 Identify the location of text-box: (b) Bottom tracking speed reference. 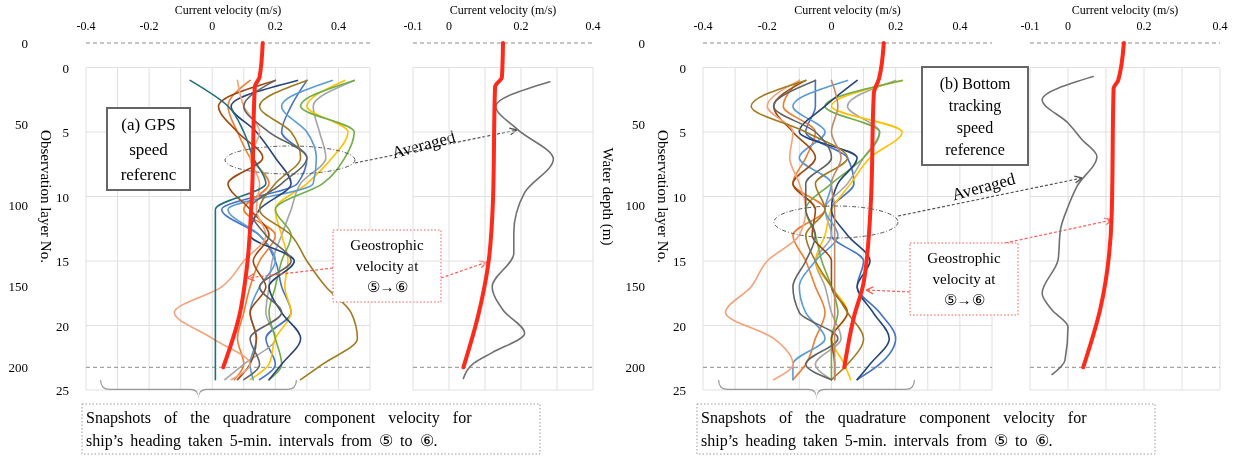
(975, 116).